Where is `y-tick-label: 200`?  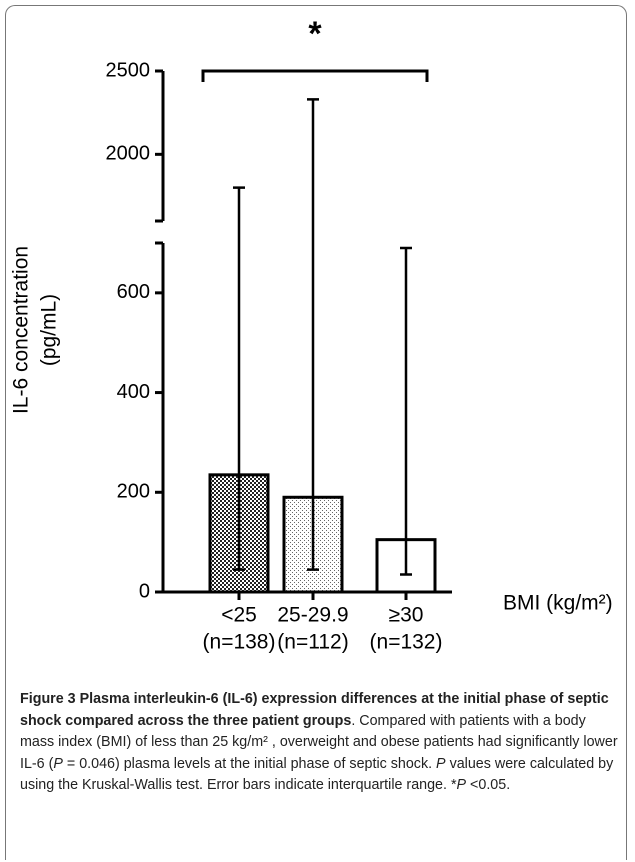
y-tick-label: 200 is located at coordinates (133, 492).